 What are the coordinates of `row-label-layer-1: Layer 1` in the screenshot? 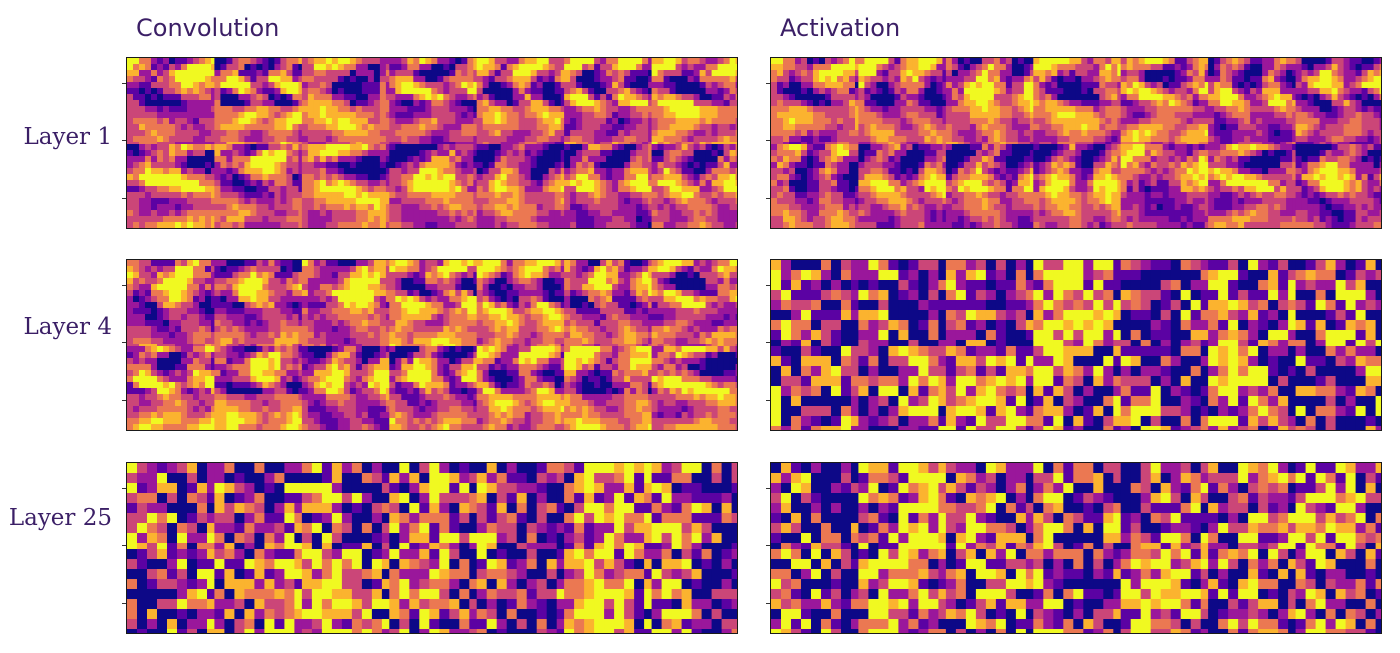 It's located at (67, 137).